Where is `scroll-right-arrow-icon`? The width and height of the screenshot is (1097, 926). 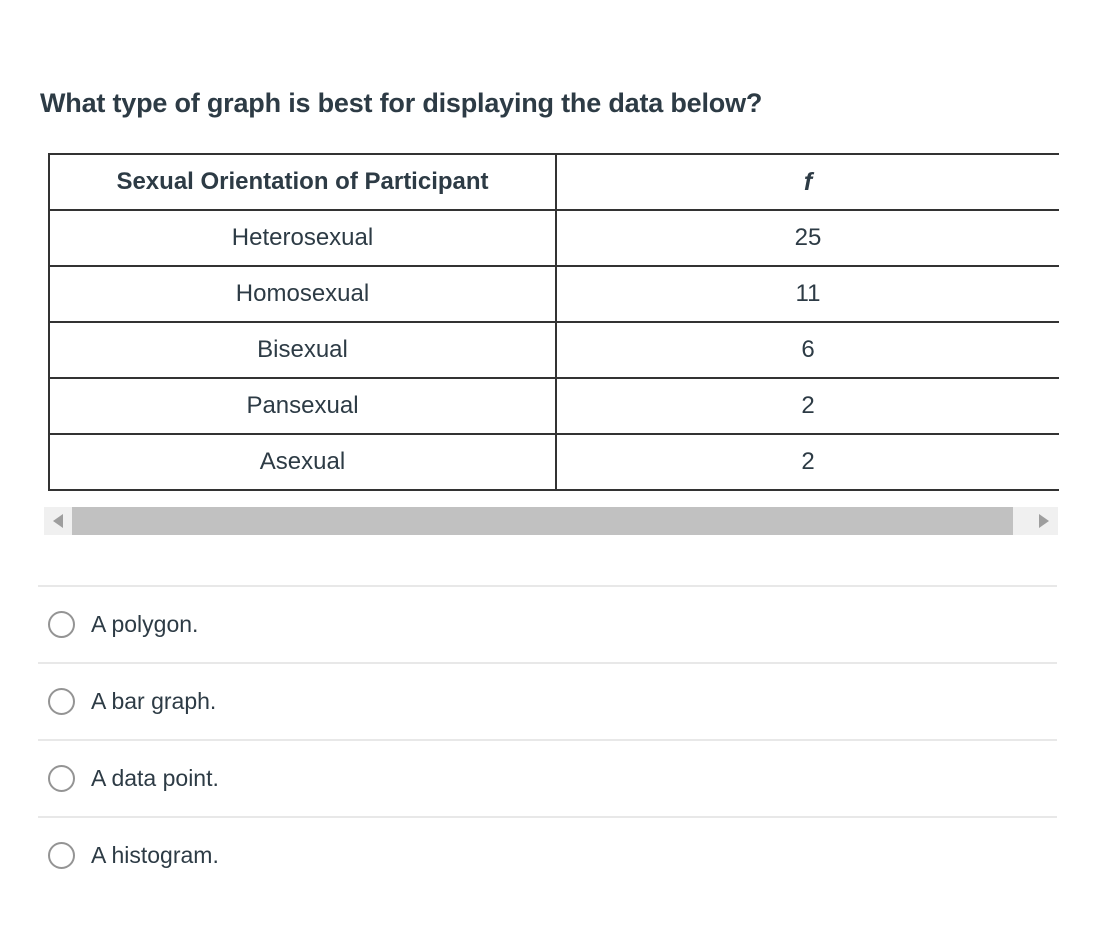
scroll-right-arrow-icon is located at coordinates (1044, 521).